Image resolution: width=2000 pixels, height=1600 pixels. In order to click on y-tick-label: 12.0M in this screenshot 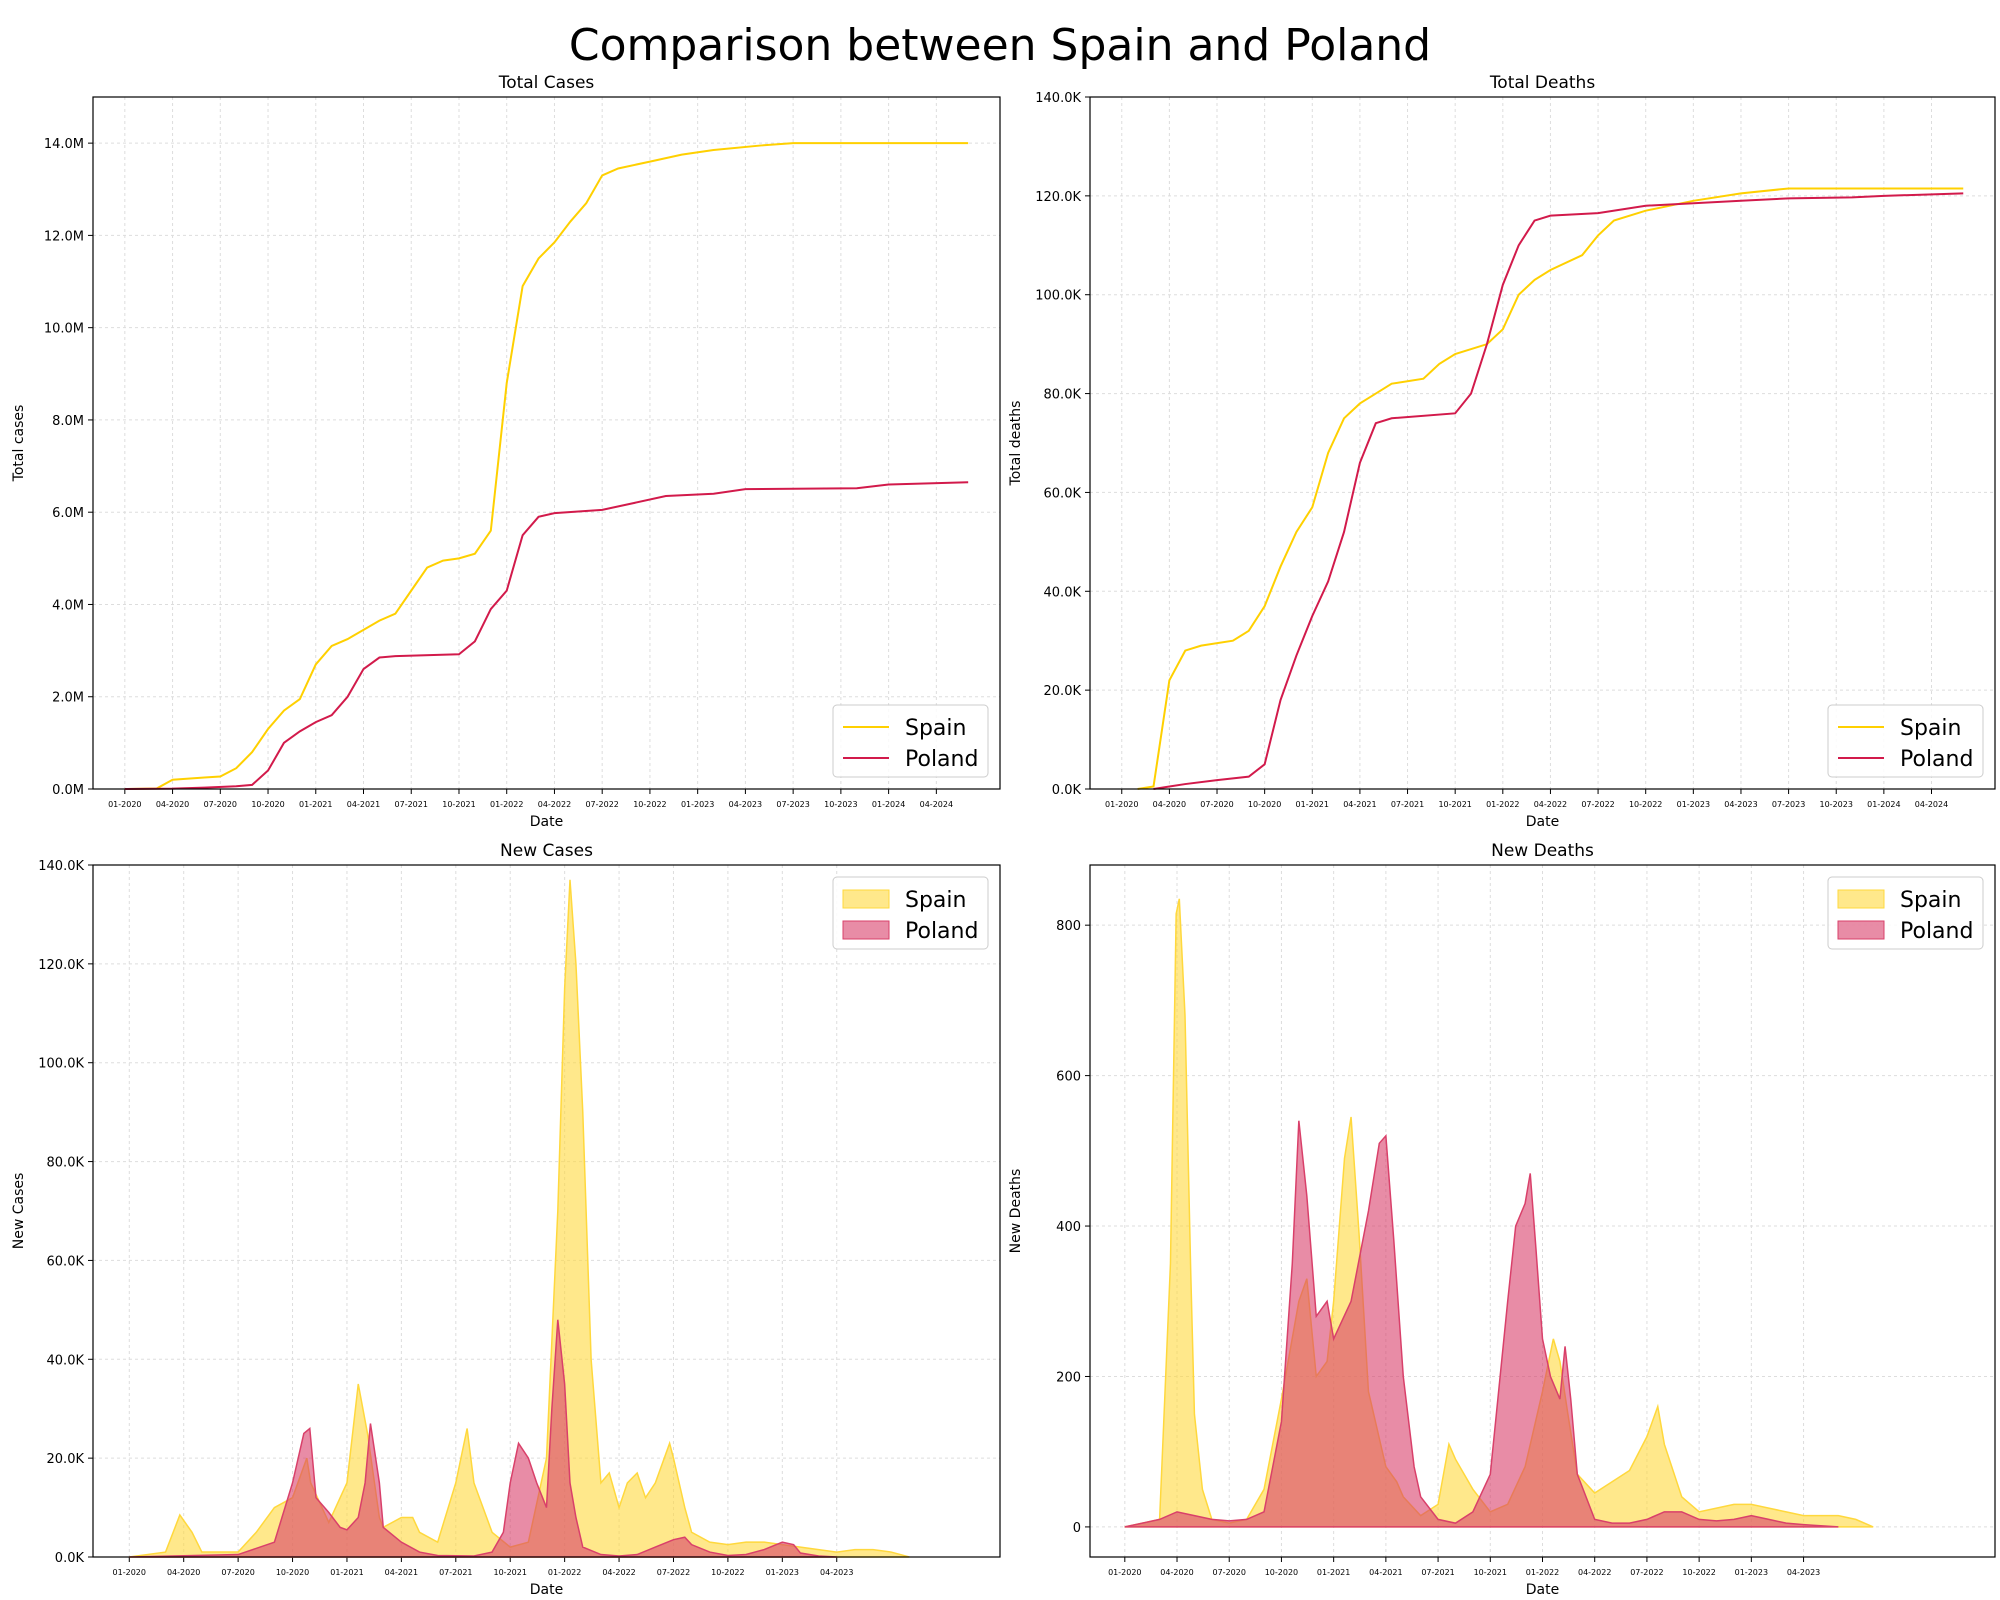, I will do `click(64, 236)`.